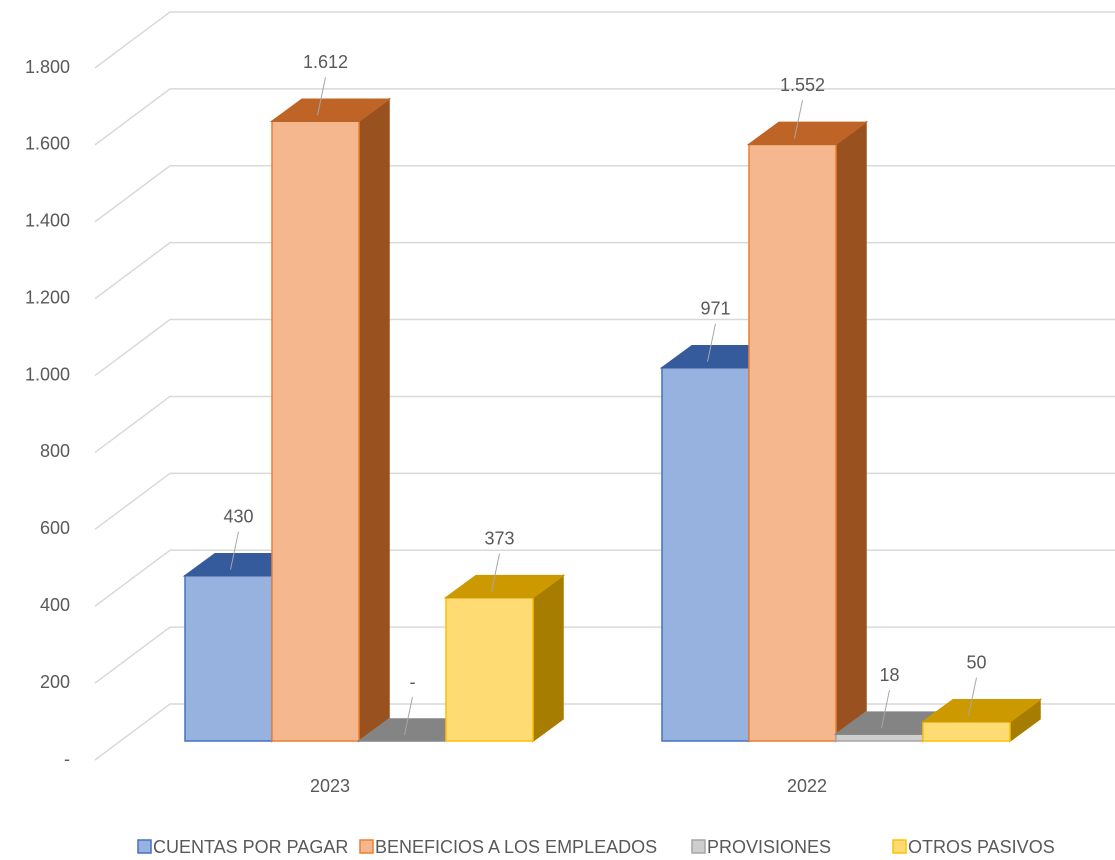  Describe the element at coordinates (55, 528) in the screenshot. I see `y-tick-label: 600` at that location.